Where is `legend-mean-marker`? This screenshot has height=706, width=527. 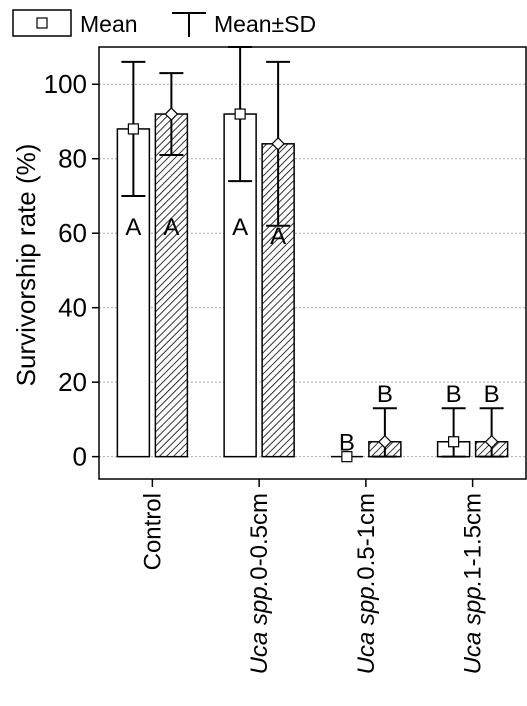
legend-mean-marker is located at coordinates (42, 23).